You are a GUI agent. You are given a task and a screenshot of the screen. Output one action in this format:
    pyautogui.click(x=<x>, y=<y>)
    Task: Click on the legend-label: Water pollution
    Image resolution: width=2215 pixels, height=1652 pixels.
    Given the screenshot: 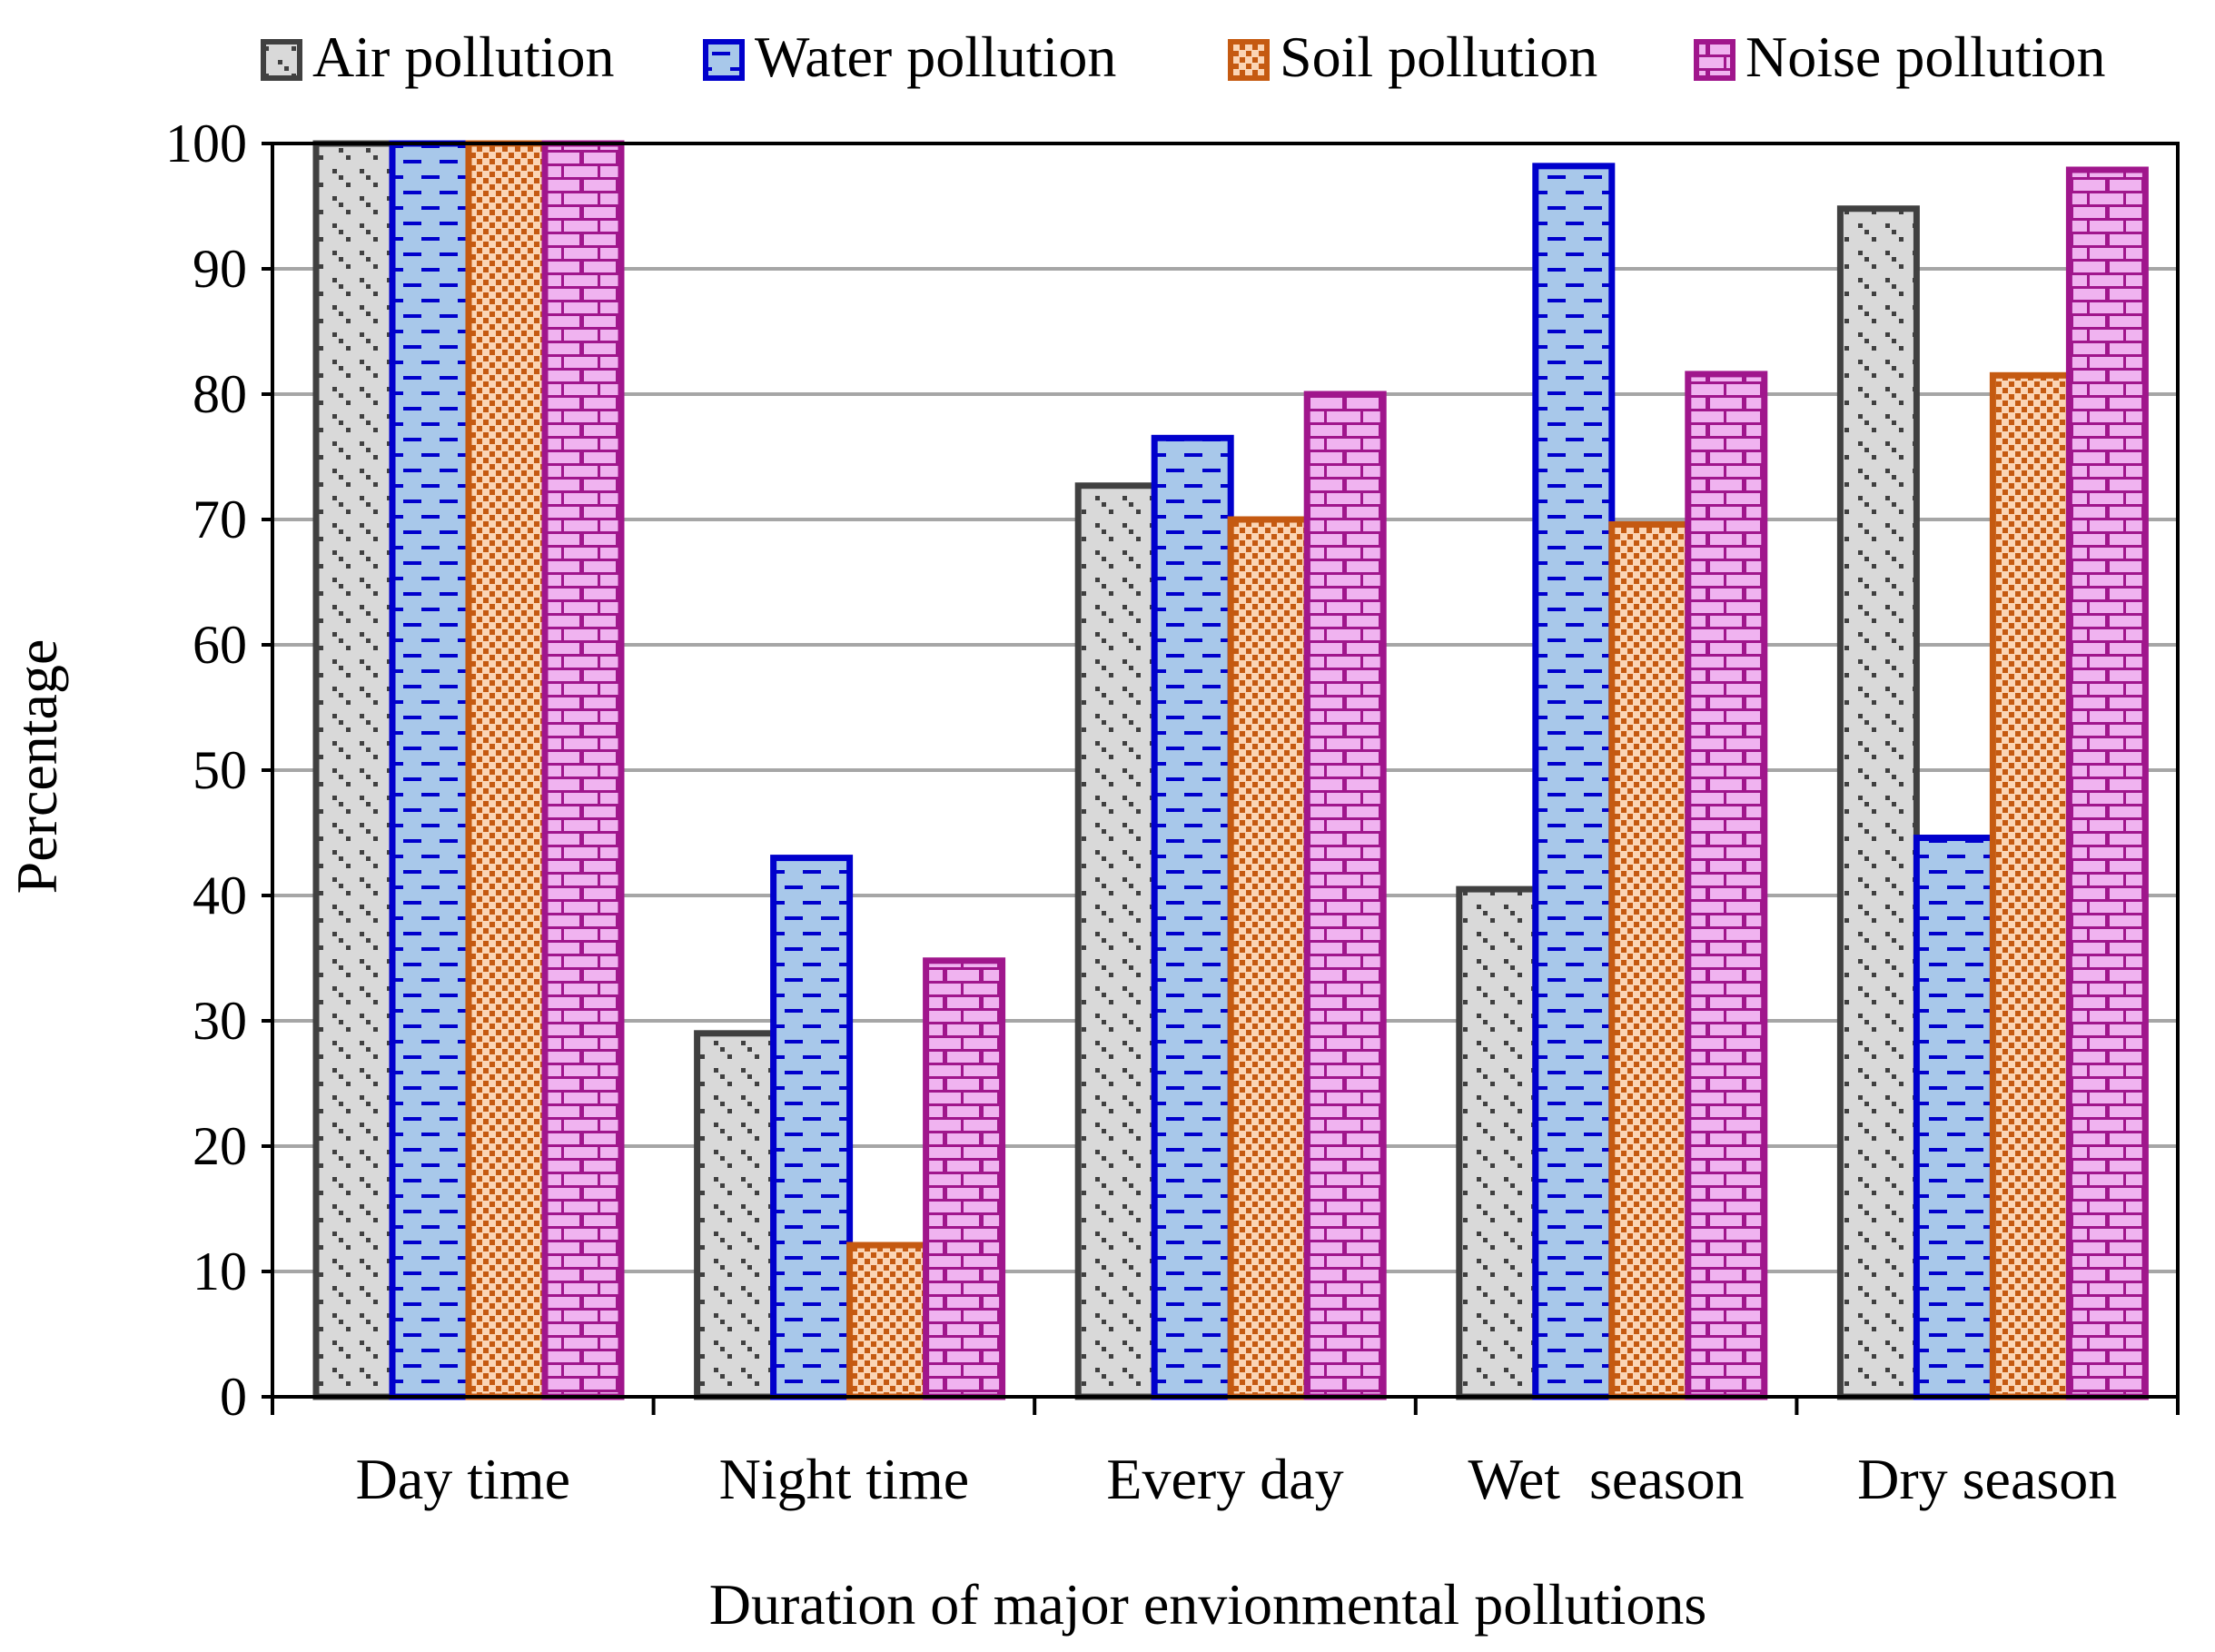 What is the action you would take?
    pyautogui.click(x=936, y=57)
    